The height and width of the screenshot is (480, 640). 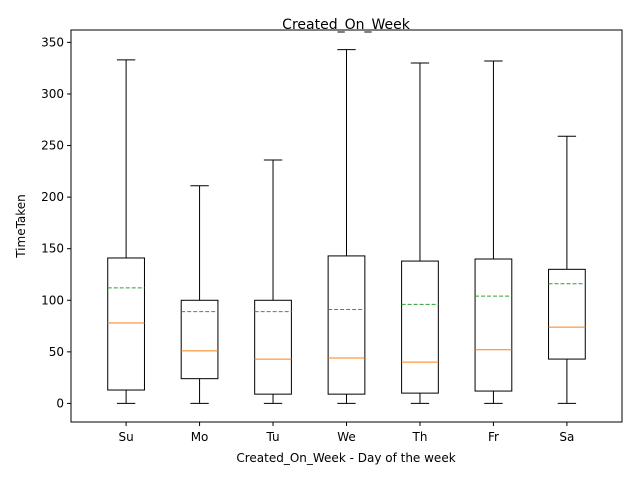 What do you see at coordinates (52, 146) in the screenshot?
I see `y-tick-label: 250` at bounding box center [52, 146].